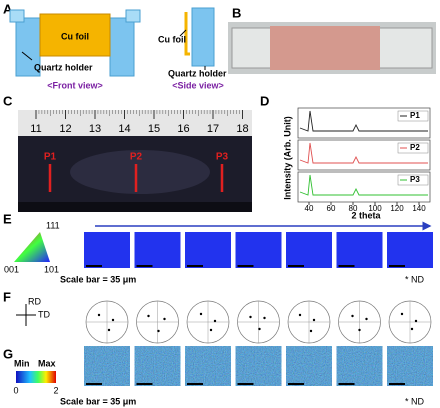  Describe the element at coordinates (213, 129) in the screenshot. I see `ruler-label: 17` at that location.